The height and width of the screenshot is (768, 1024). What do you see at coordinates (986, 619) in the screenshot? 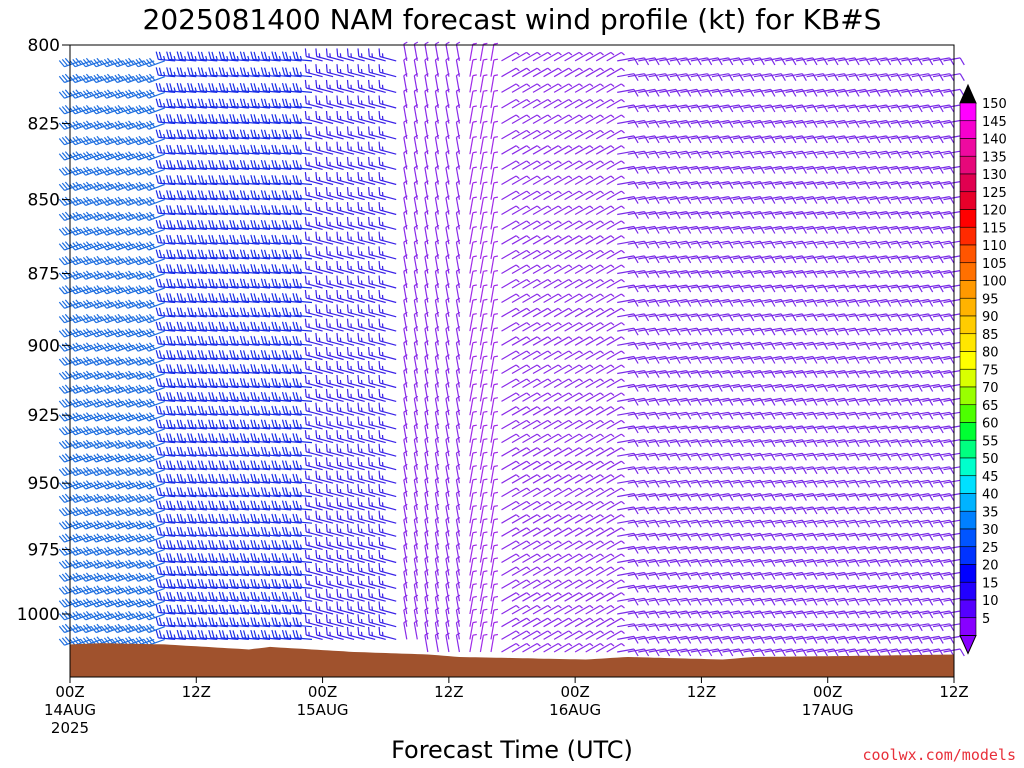
I see `colorbar-label: 5` at bounding box center [986, 619].